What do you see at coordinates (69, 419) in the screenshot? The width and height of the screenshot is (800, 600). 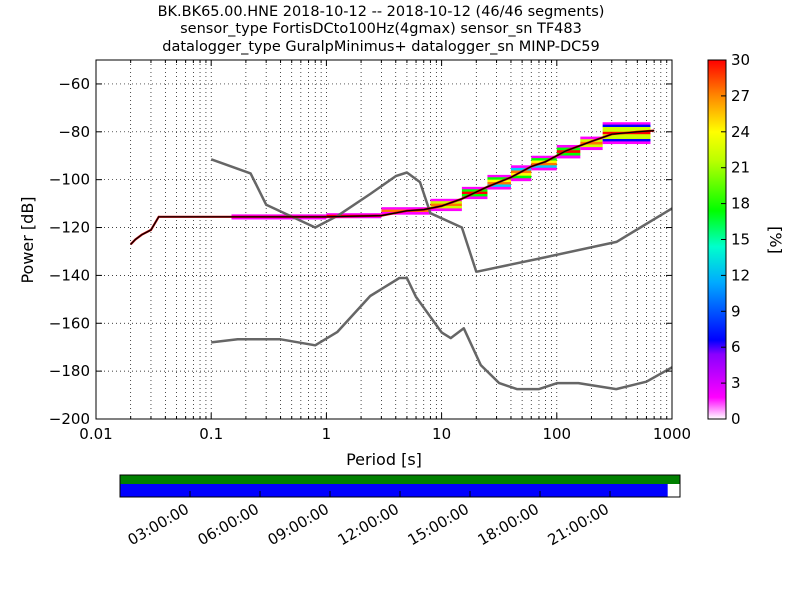 I see `y-tick-label: −200` at bounding box center [69, 419].